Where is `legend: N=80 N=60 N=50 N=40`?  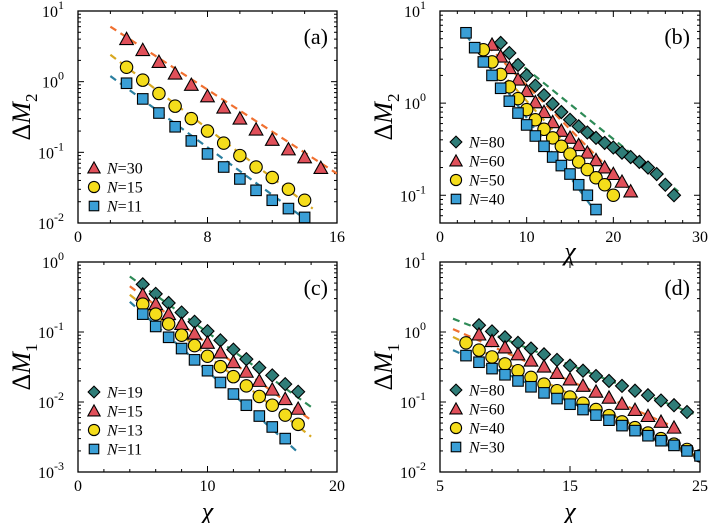
legend: N=80 N=60 N=50 N=40 is located at coordinates (476, 172).